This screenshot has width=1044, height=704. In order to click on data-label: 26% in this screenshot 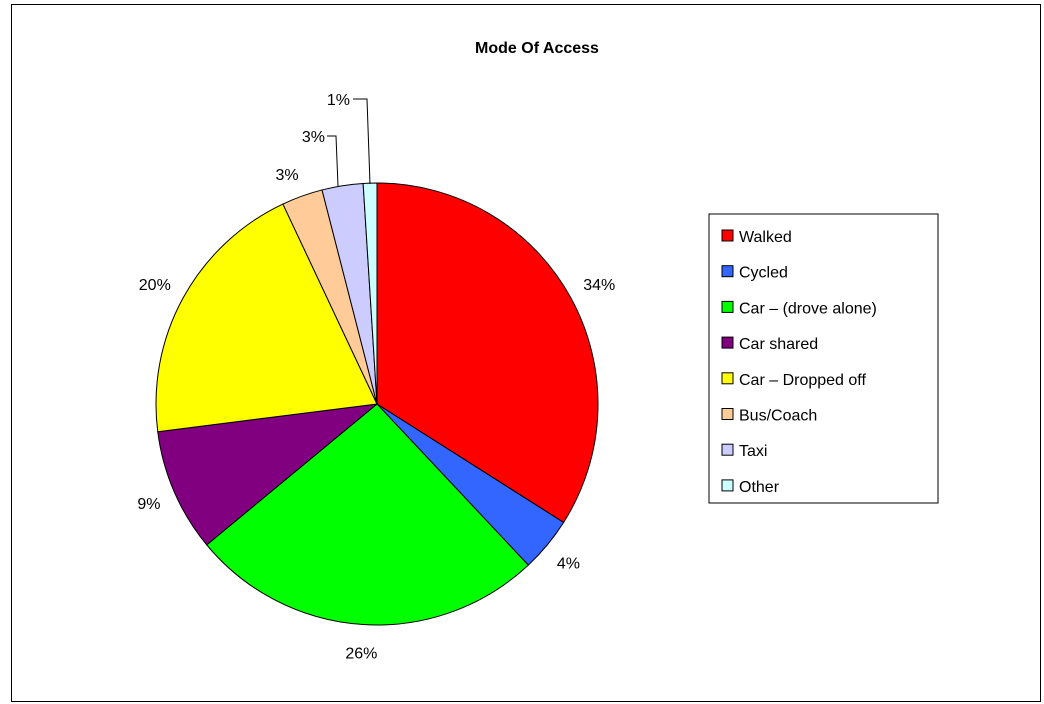, I will do `click(361, 654)`.